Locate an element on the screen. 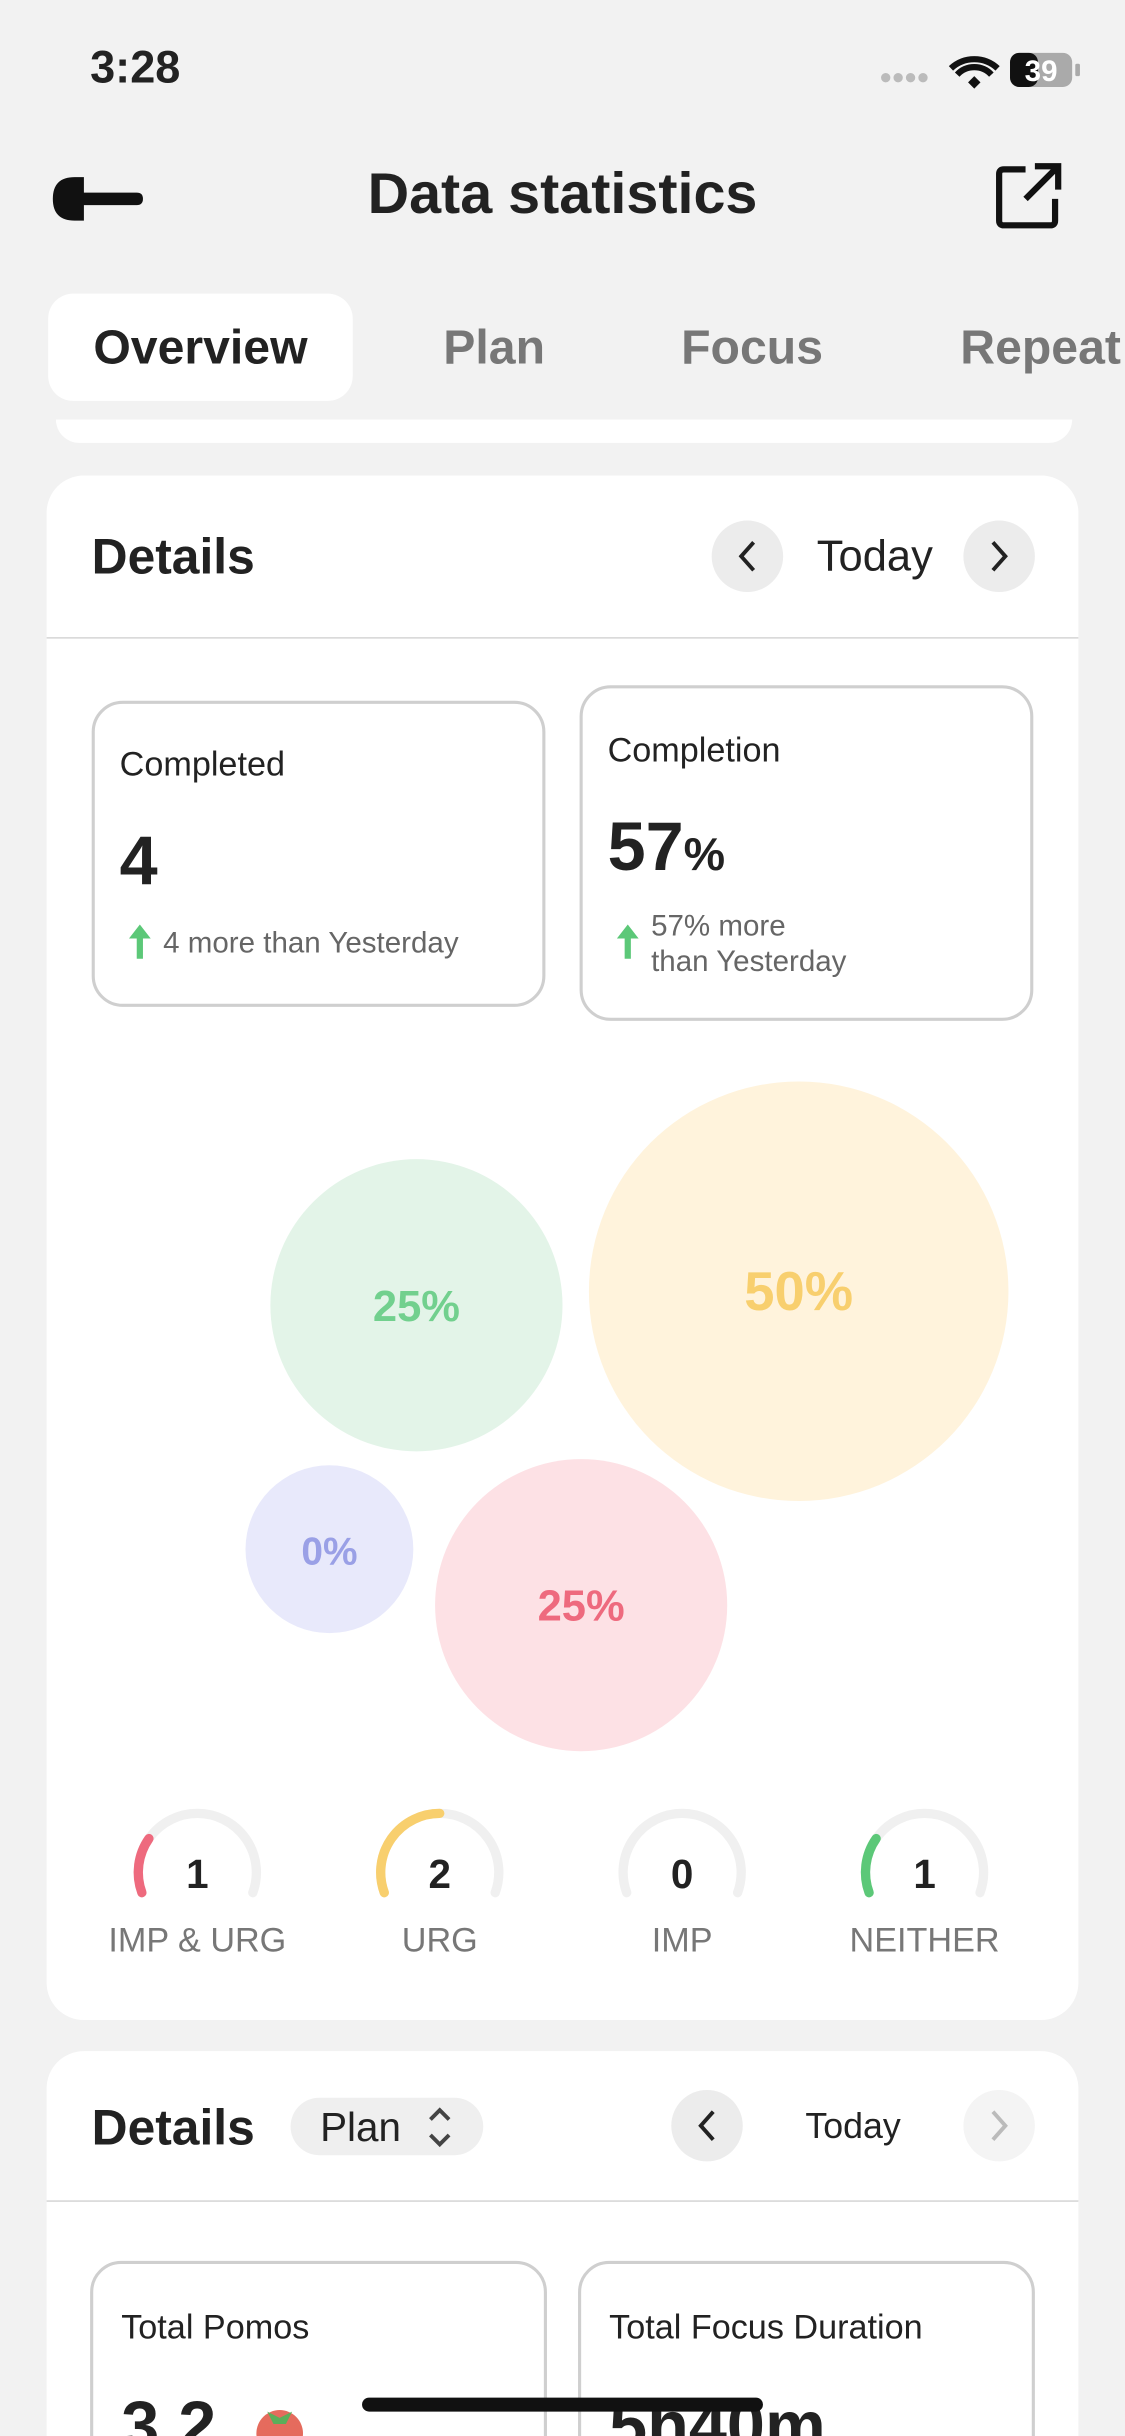 The image size is (1125, 2436). tomato-icon is located at coordinates (279, 2423).